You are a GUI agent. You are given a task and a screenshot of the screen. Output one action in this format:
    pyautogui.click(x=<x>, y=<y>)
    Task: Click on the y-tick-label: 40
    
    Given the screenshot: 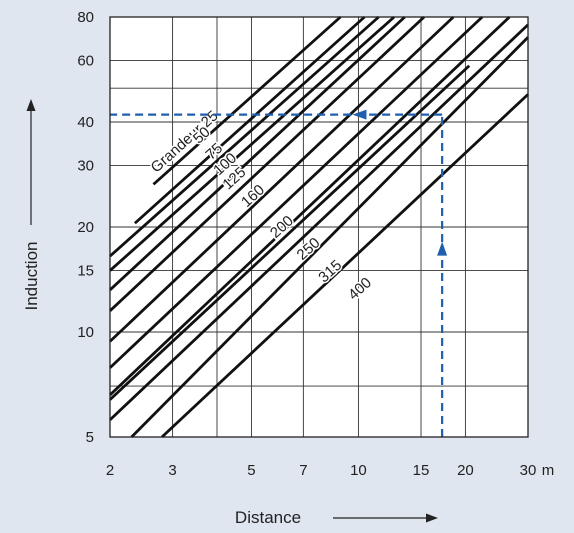 What is the action you would take?
    pyautogui.click(x=85, y=122)
    